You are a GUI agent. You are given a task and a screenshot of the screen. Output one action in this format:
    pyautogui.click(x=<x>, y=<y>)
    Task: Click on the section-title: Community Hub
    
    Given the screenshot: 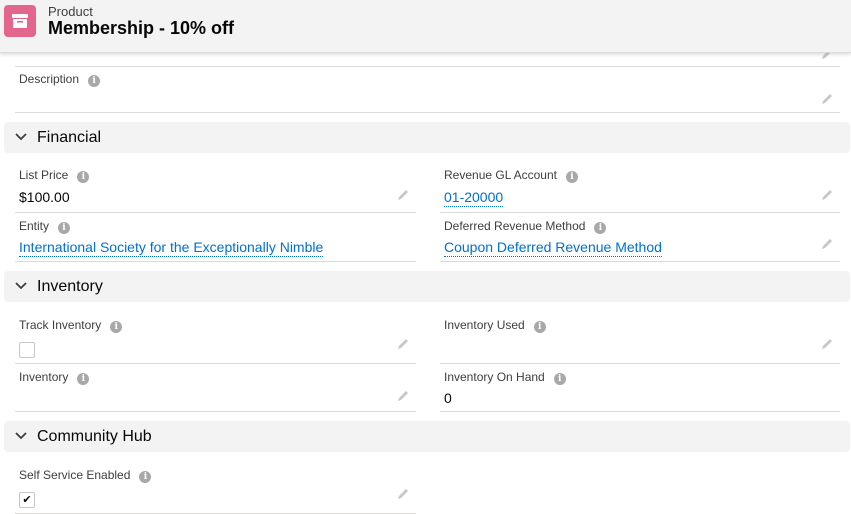 What is the action you would take?
    pyautogui.click(x=94, y=436)
    